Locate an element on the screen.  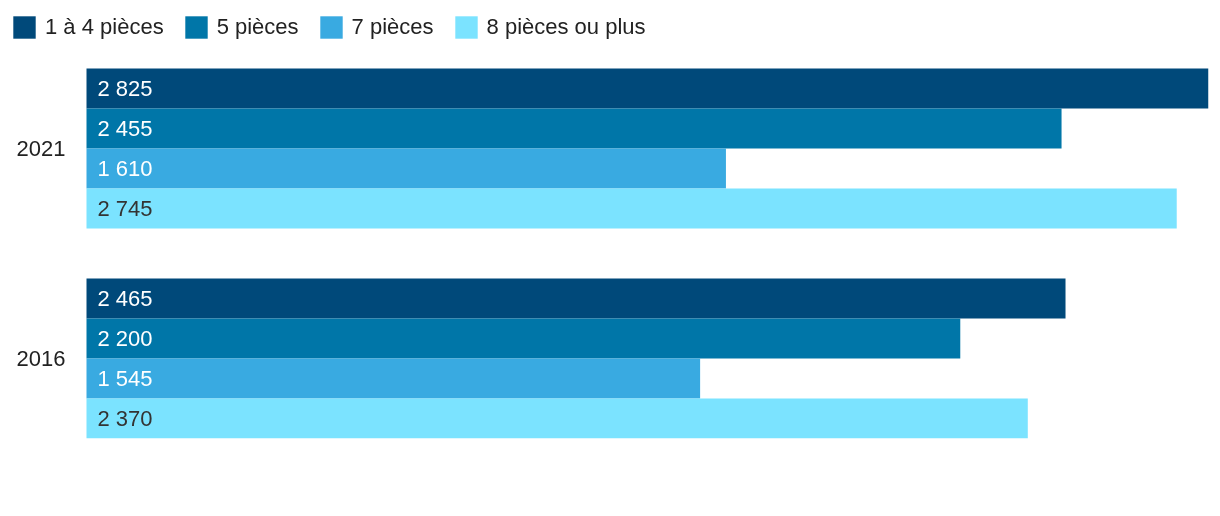
legend-label: 7 pièces is located at coordinates (392, 27).